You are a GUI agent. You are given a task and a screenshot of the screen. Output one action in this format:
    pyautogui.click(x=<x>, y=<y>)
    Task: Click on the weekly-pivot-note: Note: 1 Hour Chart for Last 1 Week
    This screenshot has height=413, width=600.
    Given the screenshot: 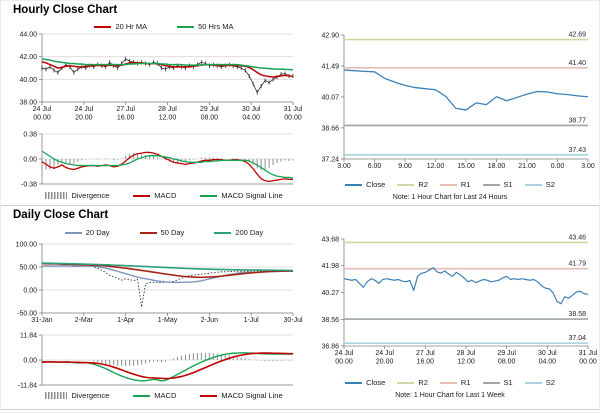 What is the action you would take?
    pyautogui.click(x=450, y=395)
    